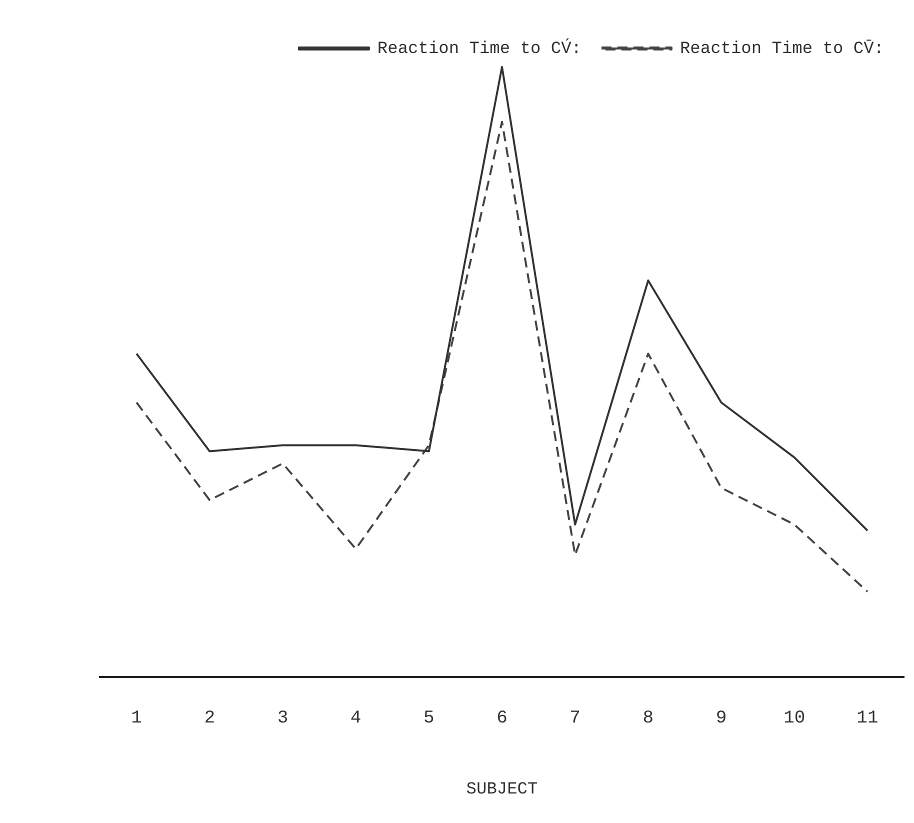 This screenshot has width=914, height=823. I want to click on legend-label: Reaction Time to CV́:, so click(479, 48).